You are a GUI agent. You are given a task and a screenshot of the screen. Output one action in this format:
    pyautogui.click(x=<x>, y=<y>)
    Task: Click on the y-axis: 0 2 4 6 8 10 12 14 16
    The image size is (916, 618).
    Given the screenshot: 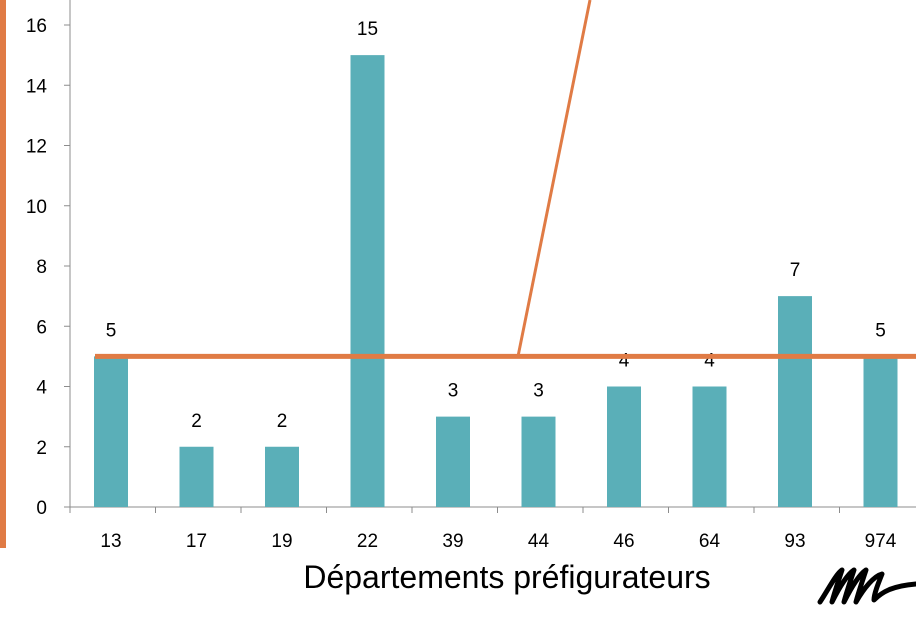 What is the action you would take?
    pyautogui.click(x=48, y=259)
    